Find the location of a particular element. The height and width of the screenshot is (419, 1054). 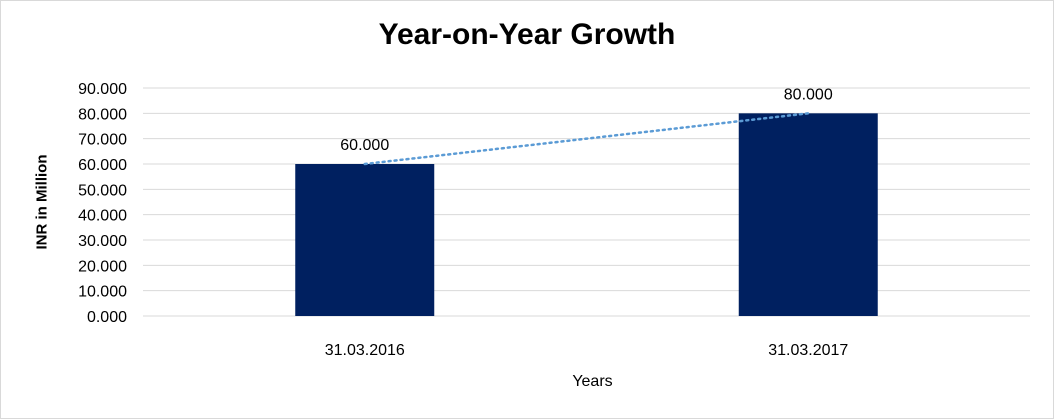

y-tick-label: 60.000 is located at coordinates (102, 165).